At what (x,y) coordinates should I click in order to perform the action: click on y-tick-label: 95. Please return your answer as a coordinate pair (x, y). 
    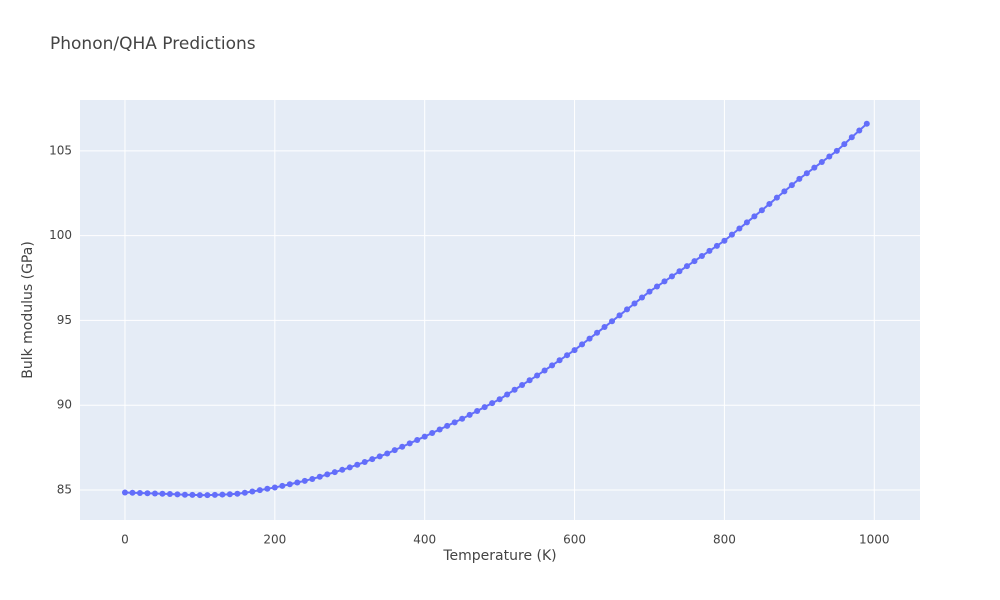
    Looking at the image, I should click on (64, 320).